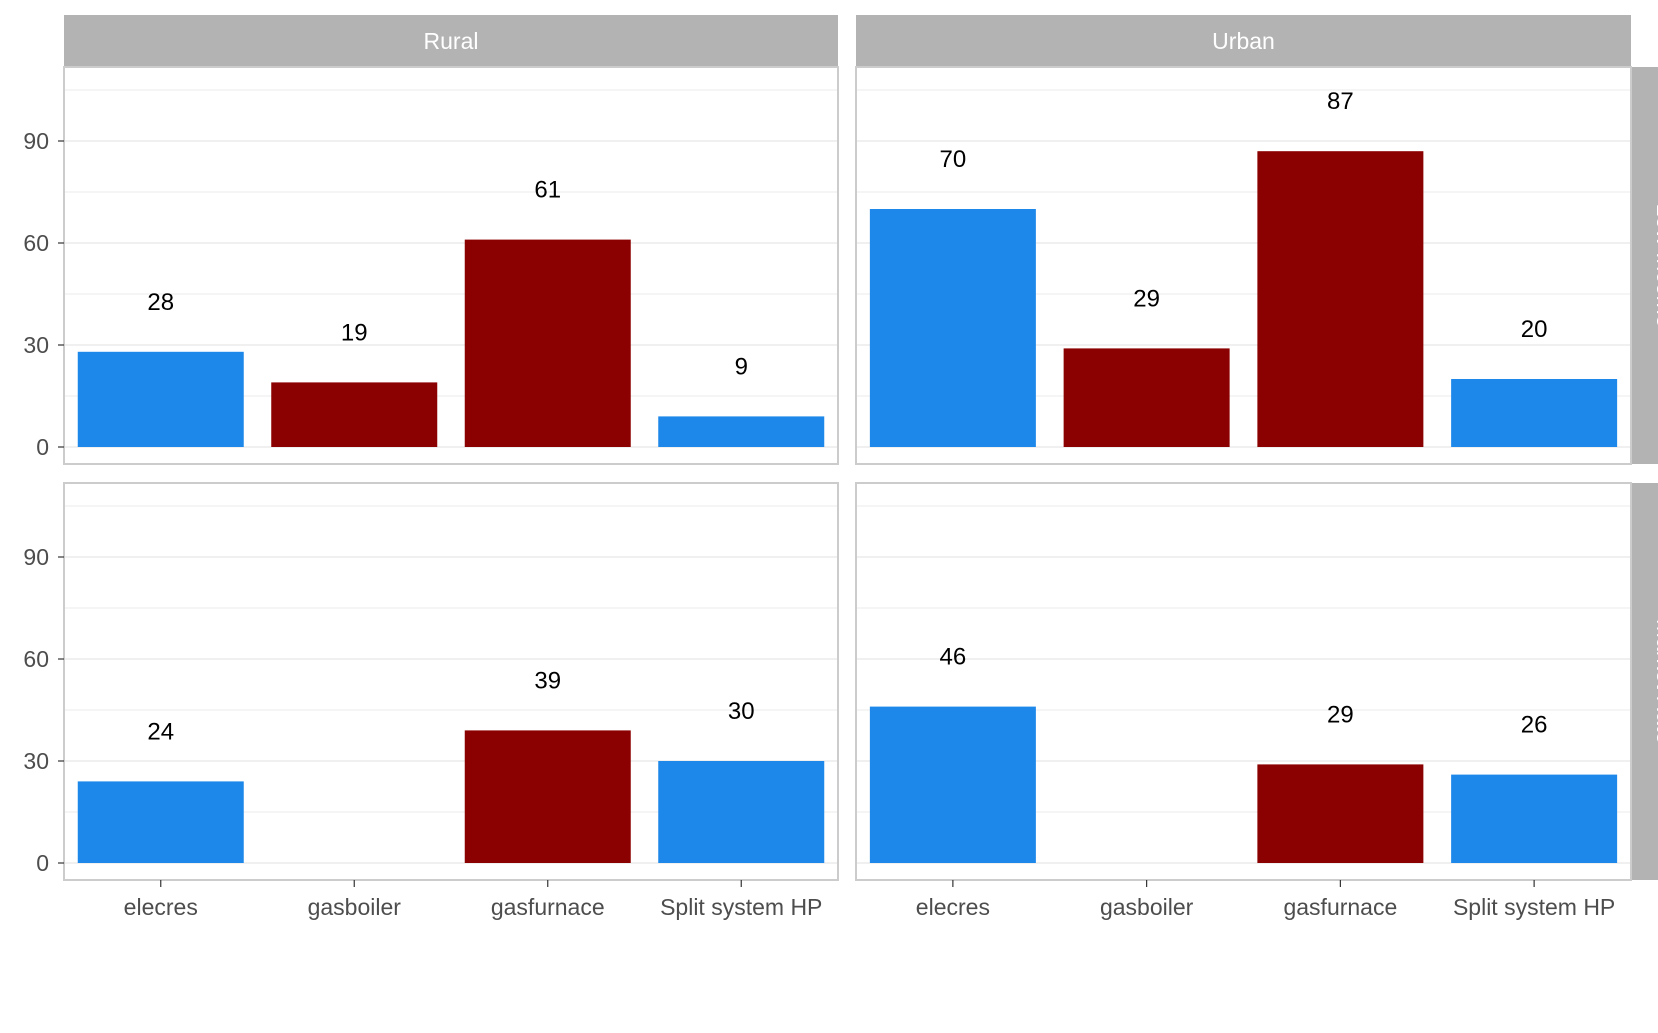 This screenshot has height=1033, width=1658. What do you see at coordinates (160, 302) in the screenshot?
I see `data-label-elecres: 28` at bounding box center [160, 302].